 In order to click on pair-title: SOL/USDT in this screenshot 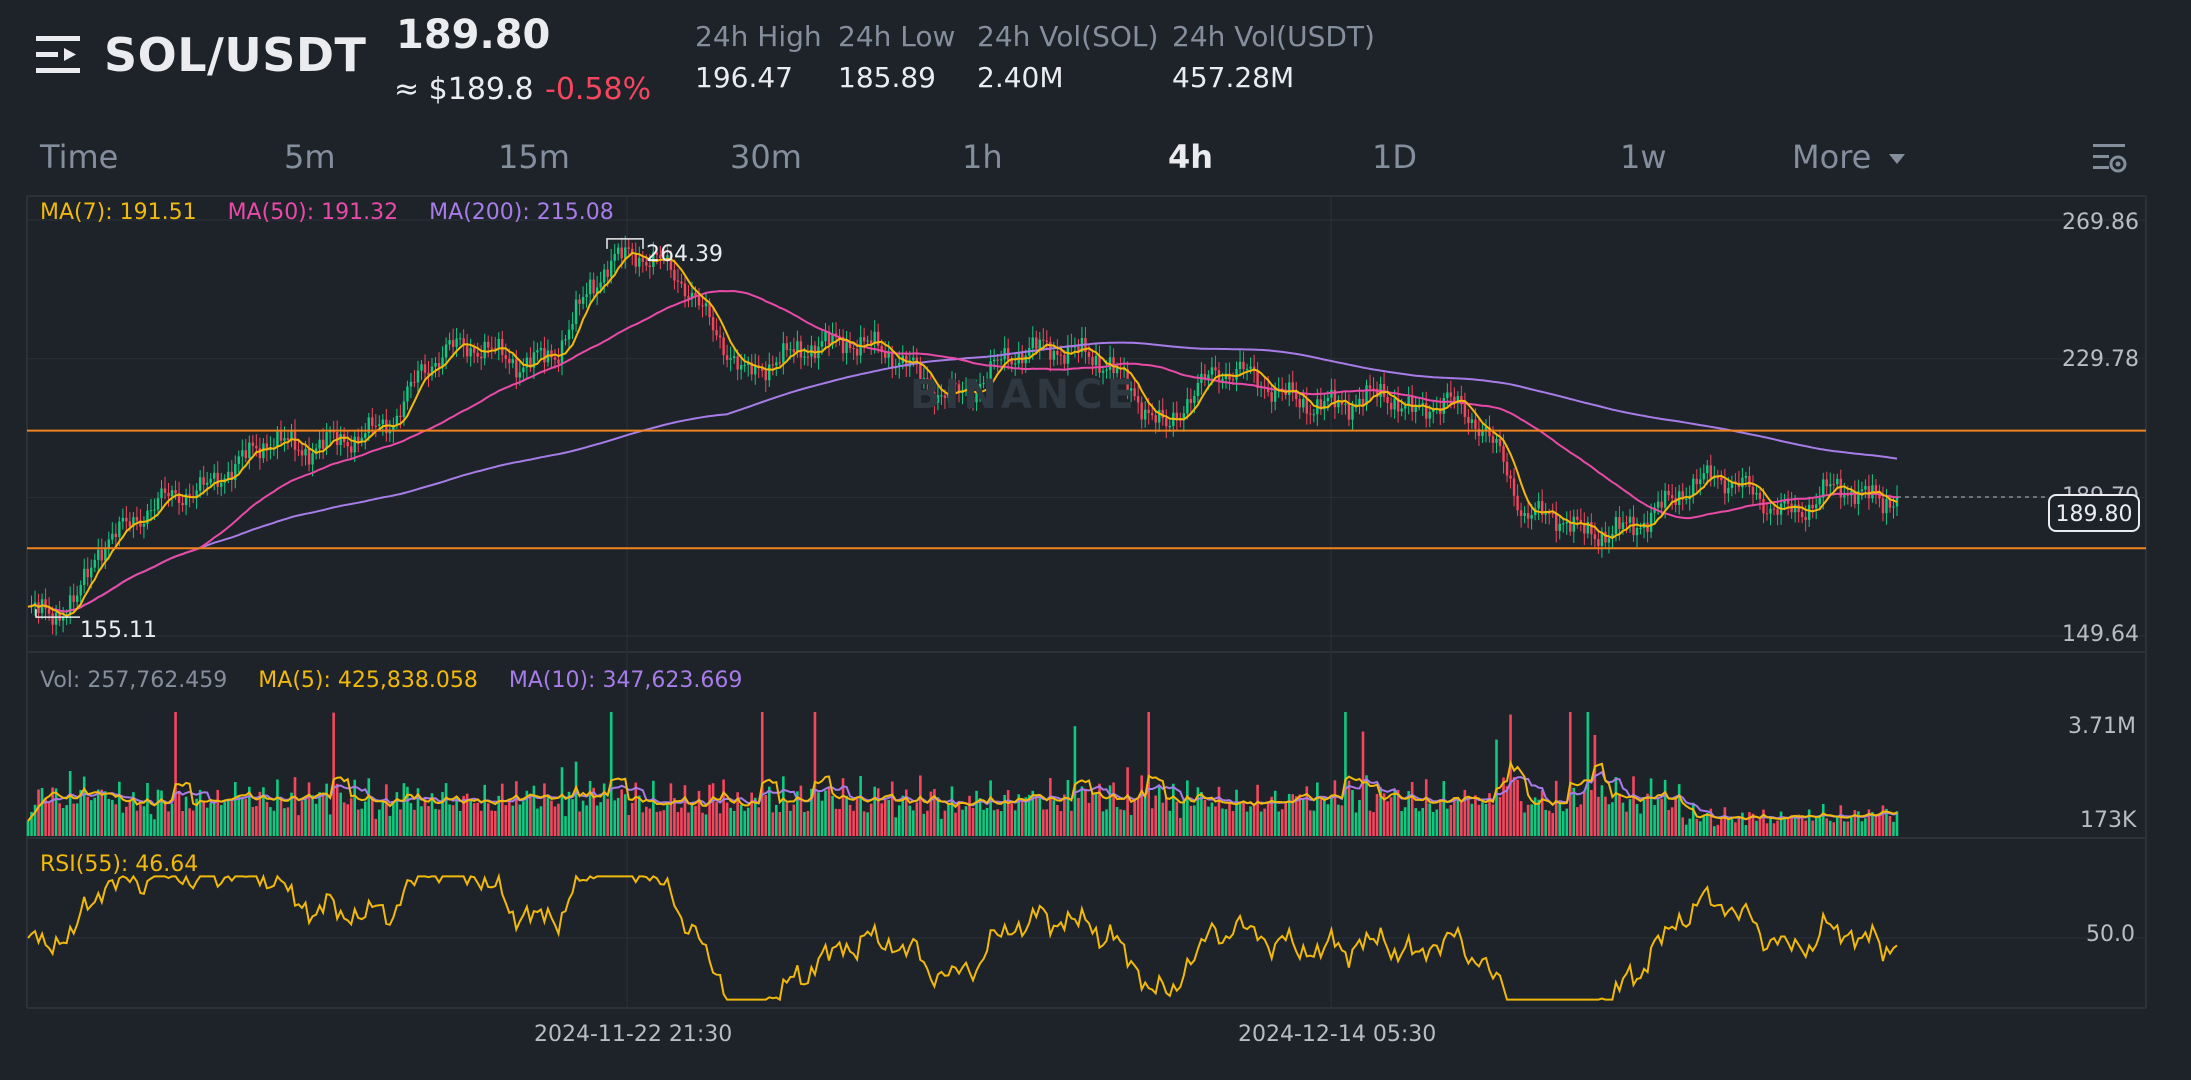, I will do `click(235, 55)`.